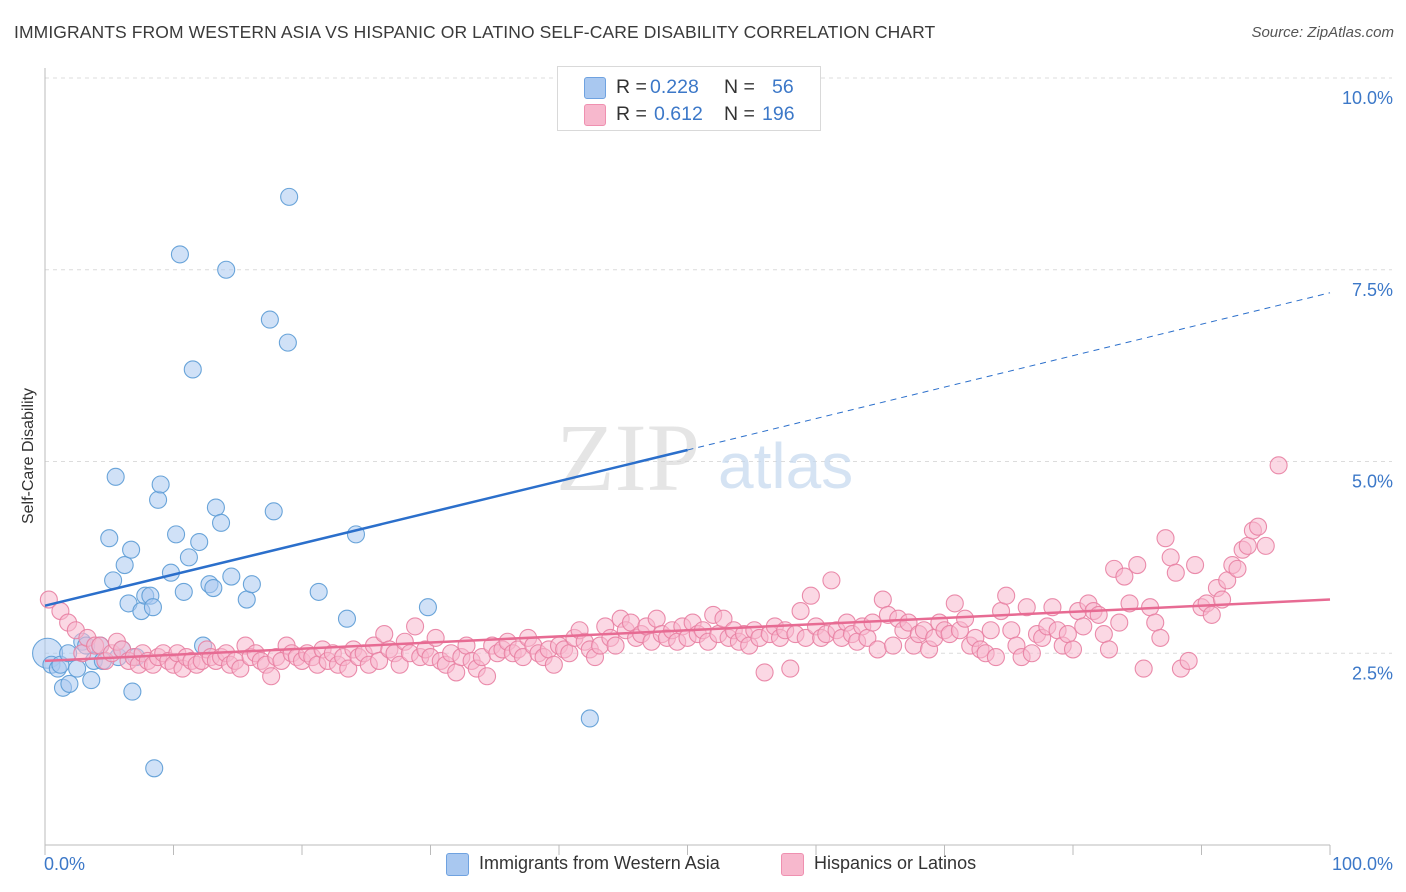 The image size is (1406, 892). What do you see at coordinates (366, 527) in the screenshot?
I see `trend-line-western-asia` at bounding box center [366, 527].